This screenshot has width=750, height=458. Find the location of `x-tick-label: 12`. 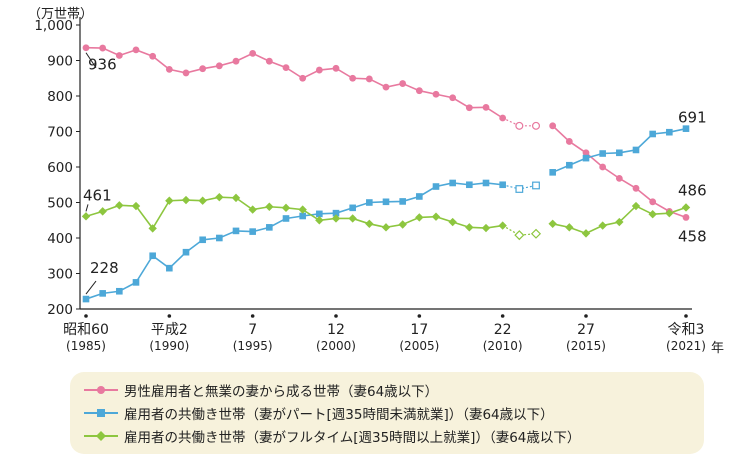

x-tick-label: 12 is located at coordinates (336, 330).